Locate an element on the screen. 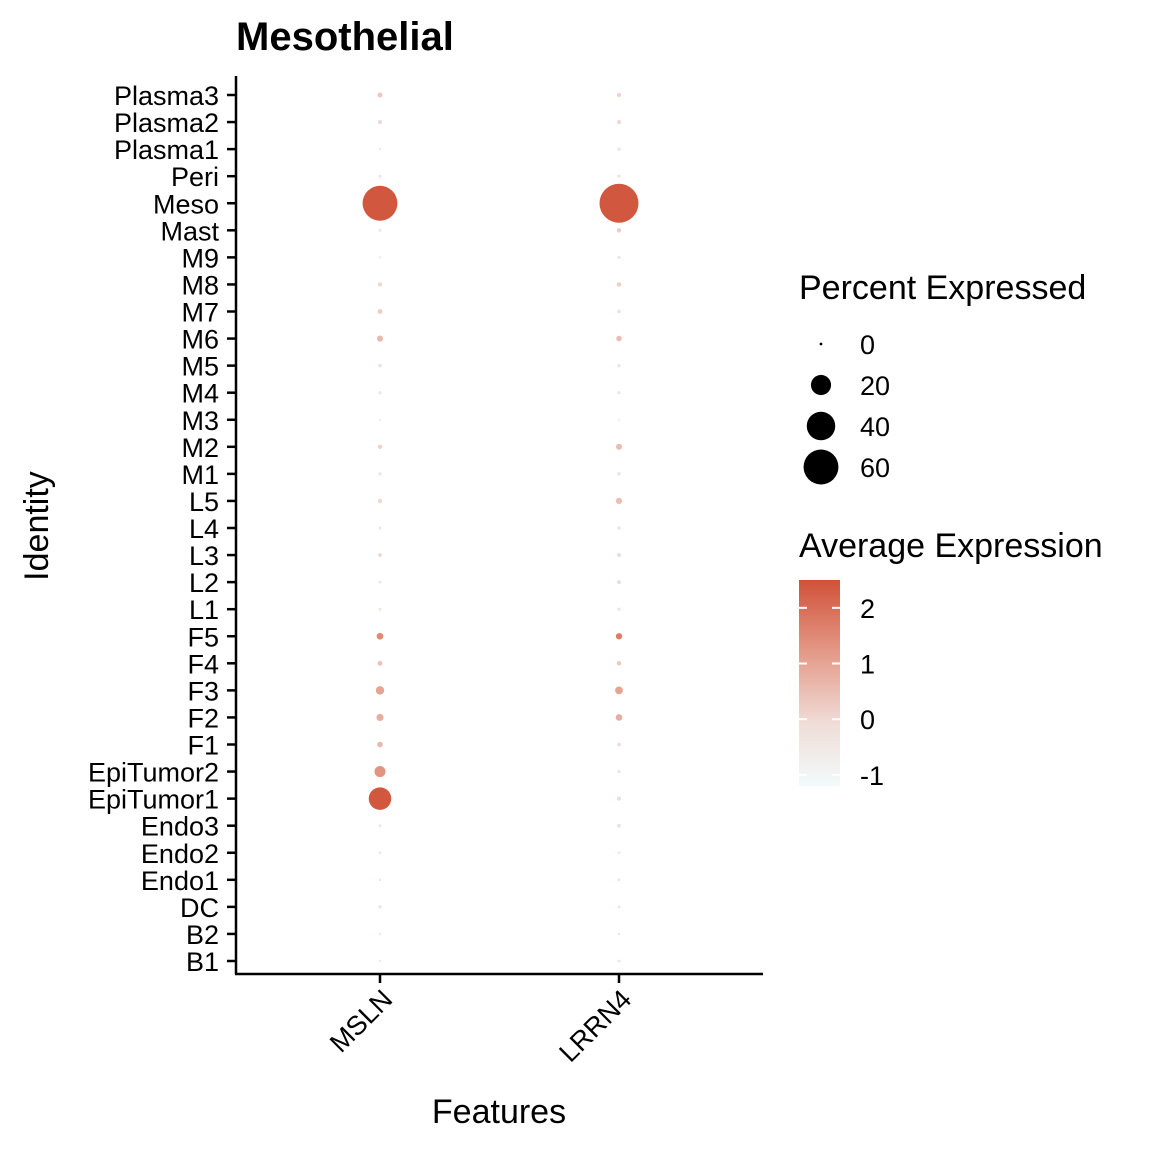  color-legend-label: -1 is located at coordinates (872, 776).